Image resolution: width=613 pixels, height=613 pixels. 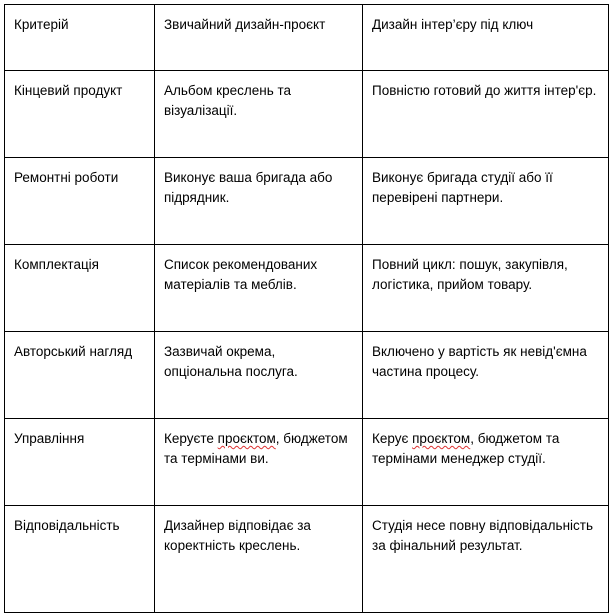 What do you see at coordinates (79, 462) in the screenshot?
I see `table-cell: Управління` at bounding box center [79, 462].